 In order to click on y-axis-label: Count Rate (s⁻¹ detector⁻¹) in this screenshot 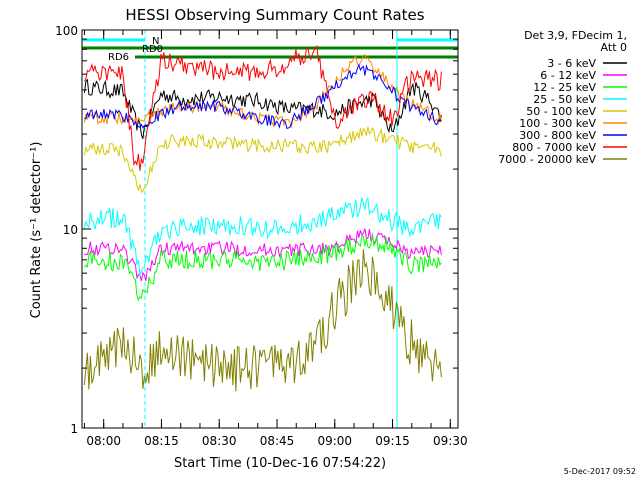, I will do `click(36, 230)`.